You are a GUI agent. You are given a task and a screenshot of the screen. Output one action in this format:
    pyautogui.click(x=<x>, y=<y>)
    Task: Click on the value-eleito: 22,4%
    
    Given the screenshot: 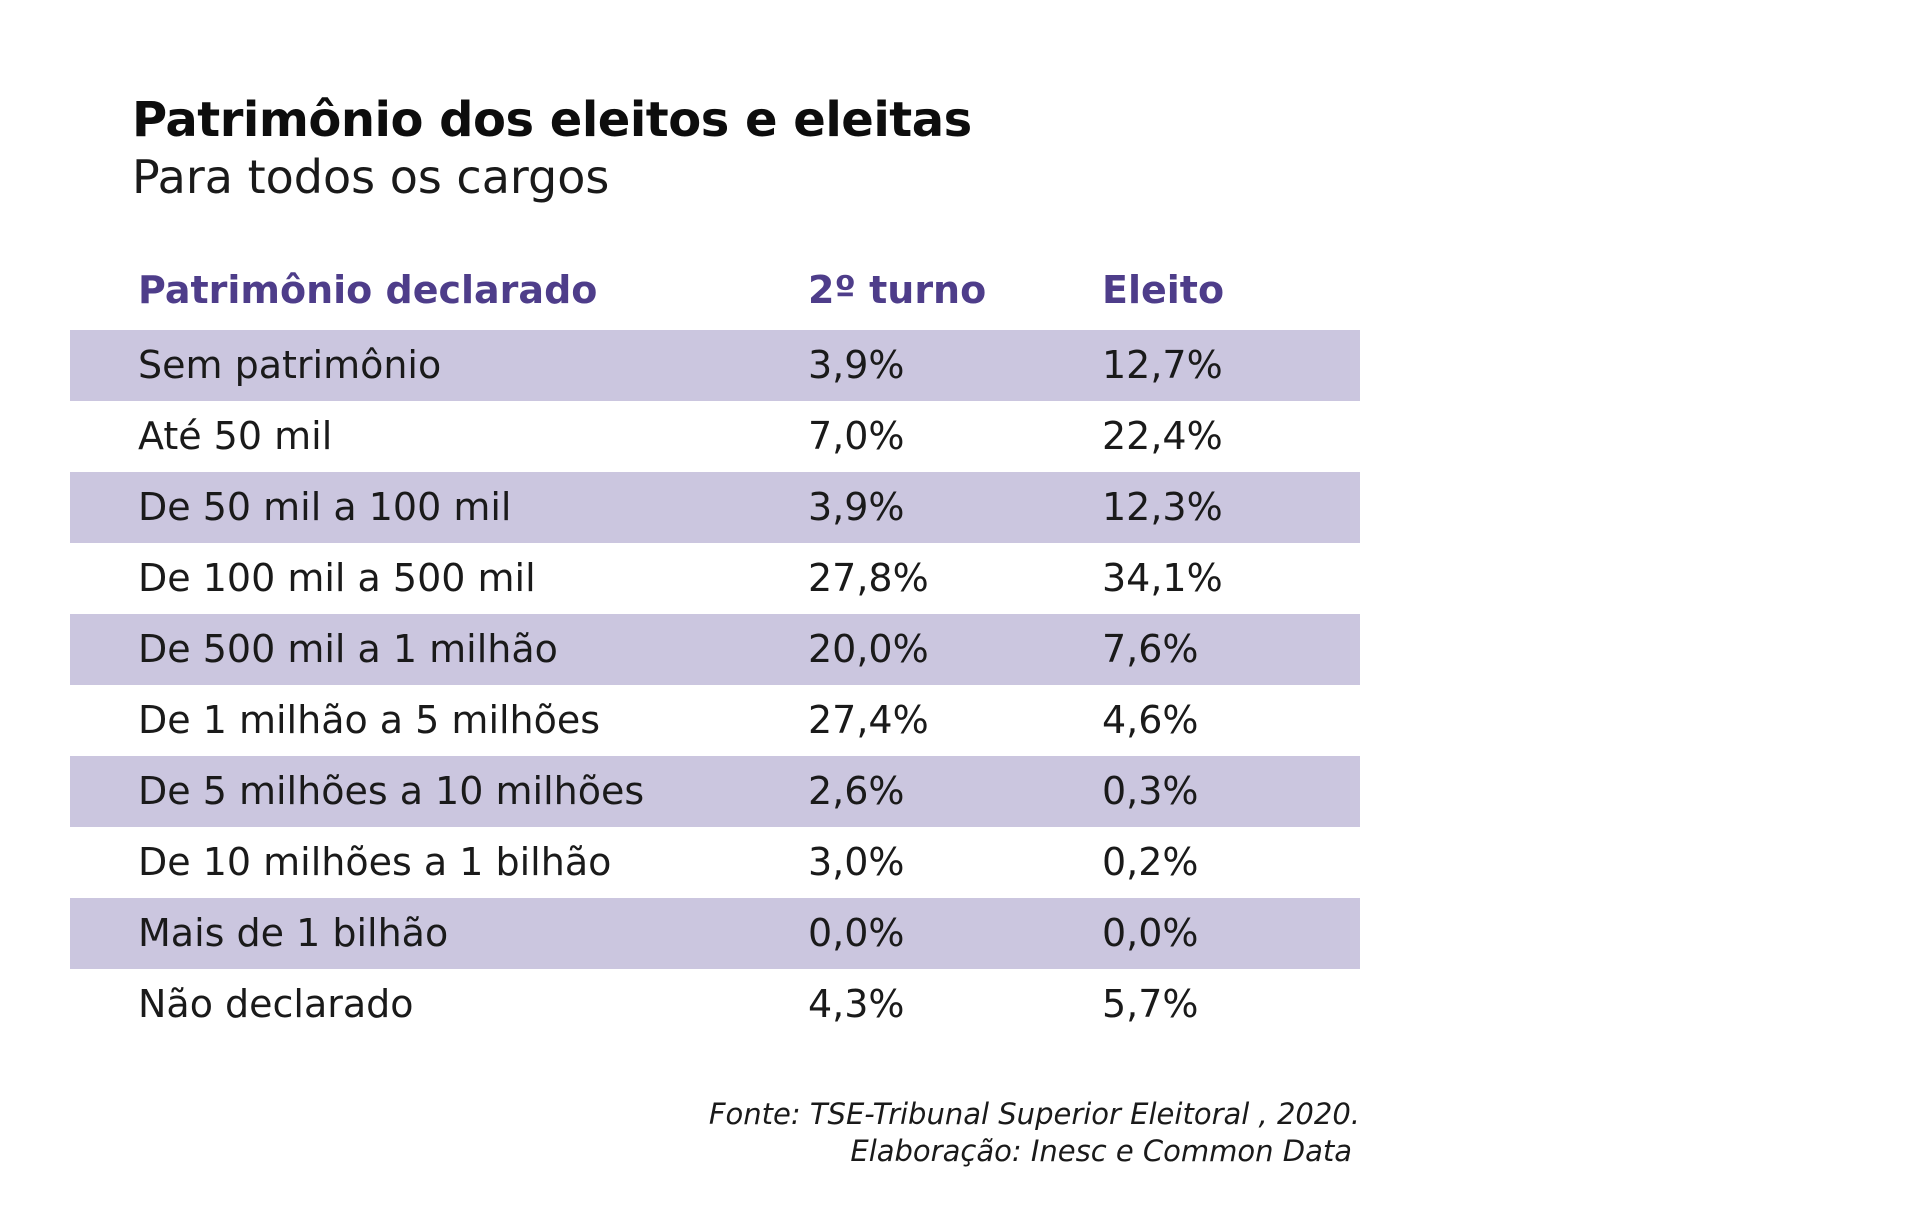 What is the action you would take?
    pyautogui.click(x=1162, y=436)
    